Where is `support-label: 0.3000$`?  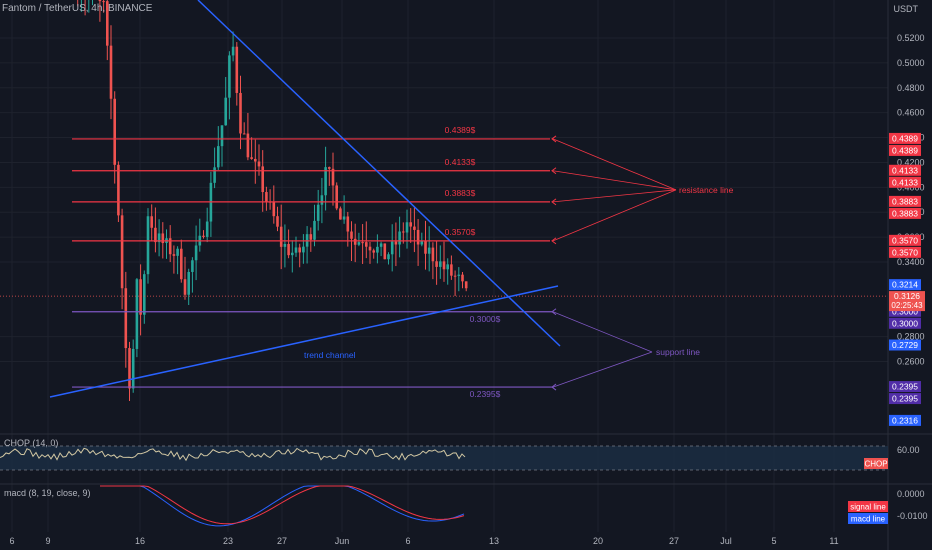
support-label: 0.3000$ is located at coordinates (485, 319).